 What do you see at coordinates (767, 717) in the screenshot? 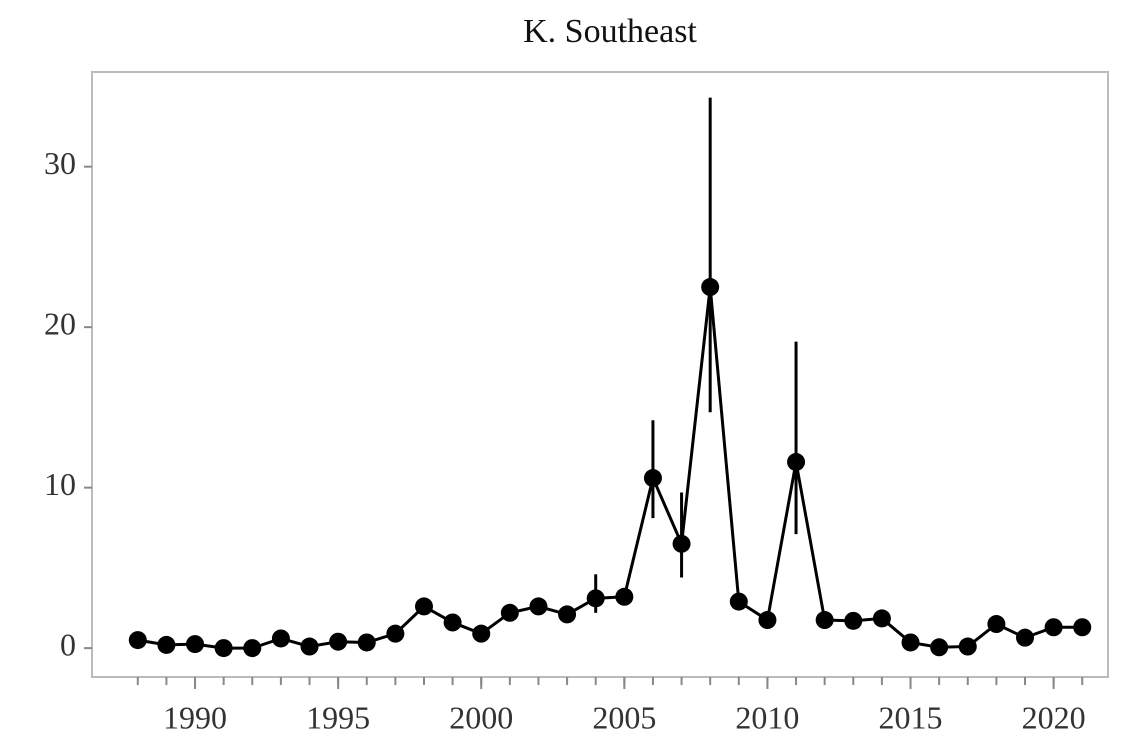
I see `x-tick-label: 2010` at bounding box center [767, 717].